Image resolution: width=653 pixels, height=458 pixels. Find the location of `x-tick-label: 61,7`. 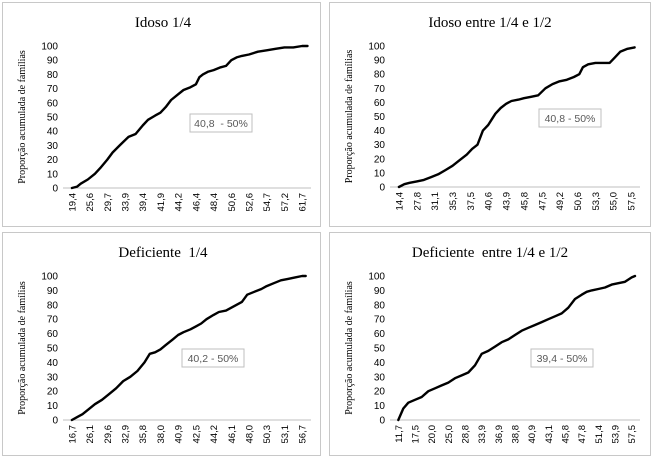

x-tick-label: 61,7 is located at coordinates (303, 202).